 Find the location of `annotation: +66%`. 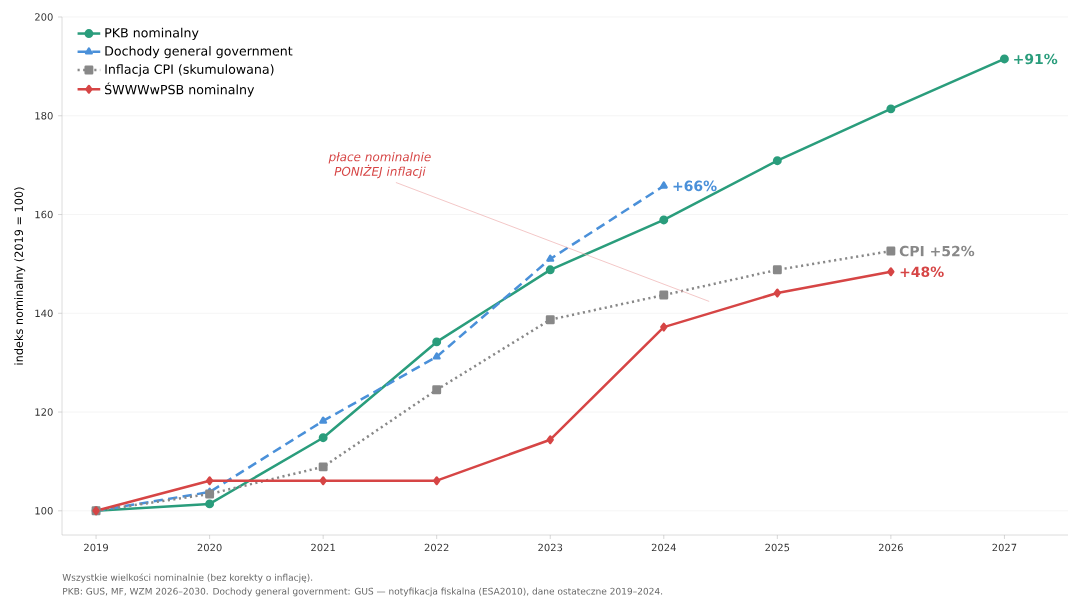

annotation: +66% is located at coordinates (695, 186).